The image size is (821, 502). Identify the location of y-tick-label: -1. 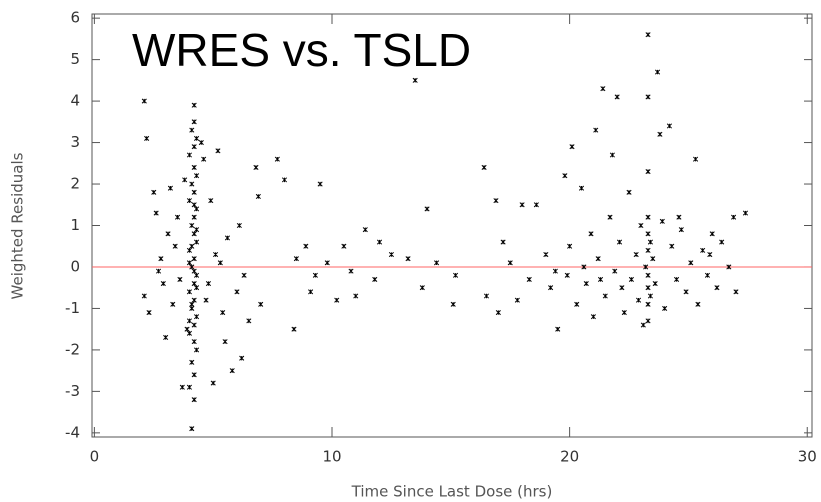
(72, 308).